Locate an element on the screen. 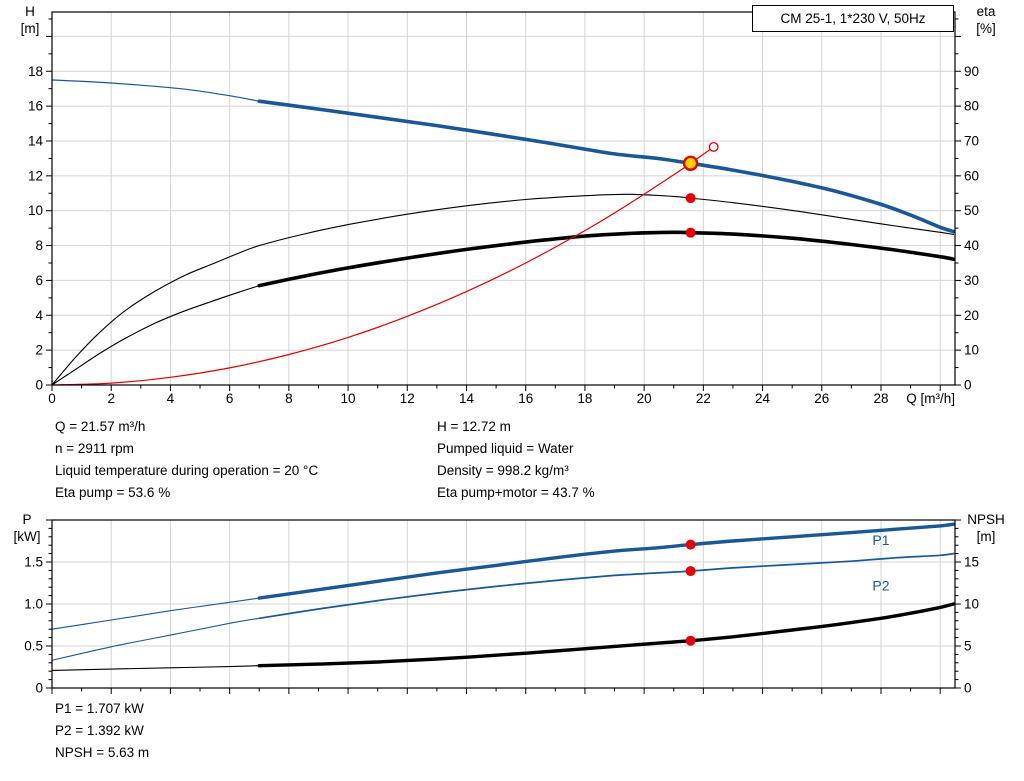 This screenshot has width=1024, height=781. x-tick-label: 12 is located at coordinates (407, 398).